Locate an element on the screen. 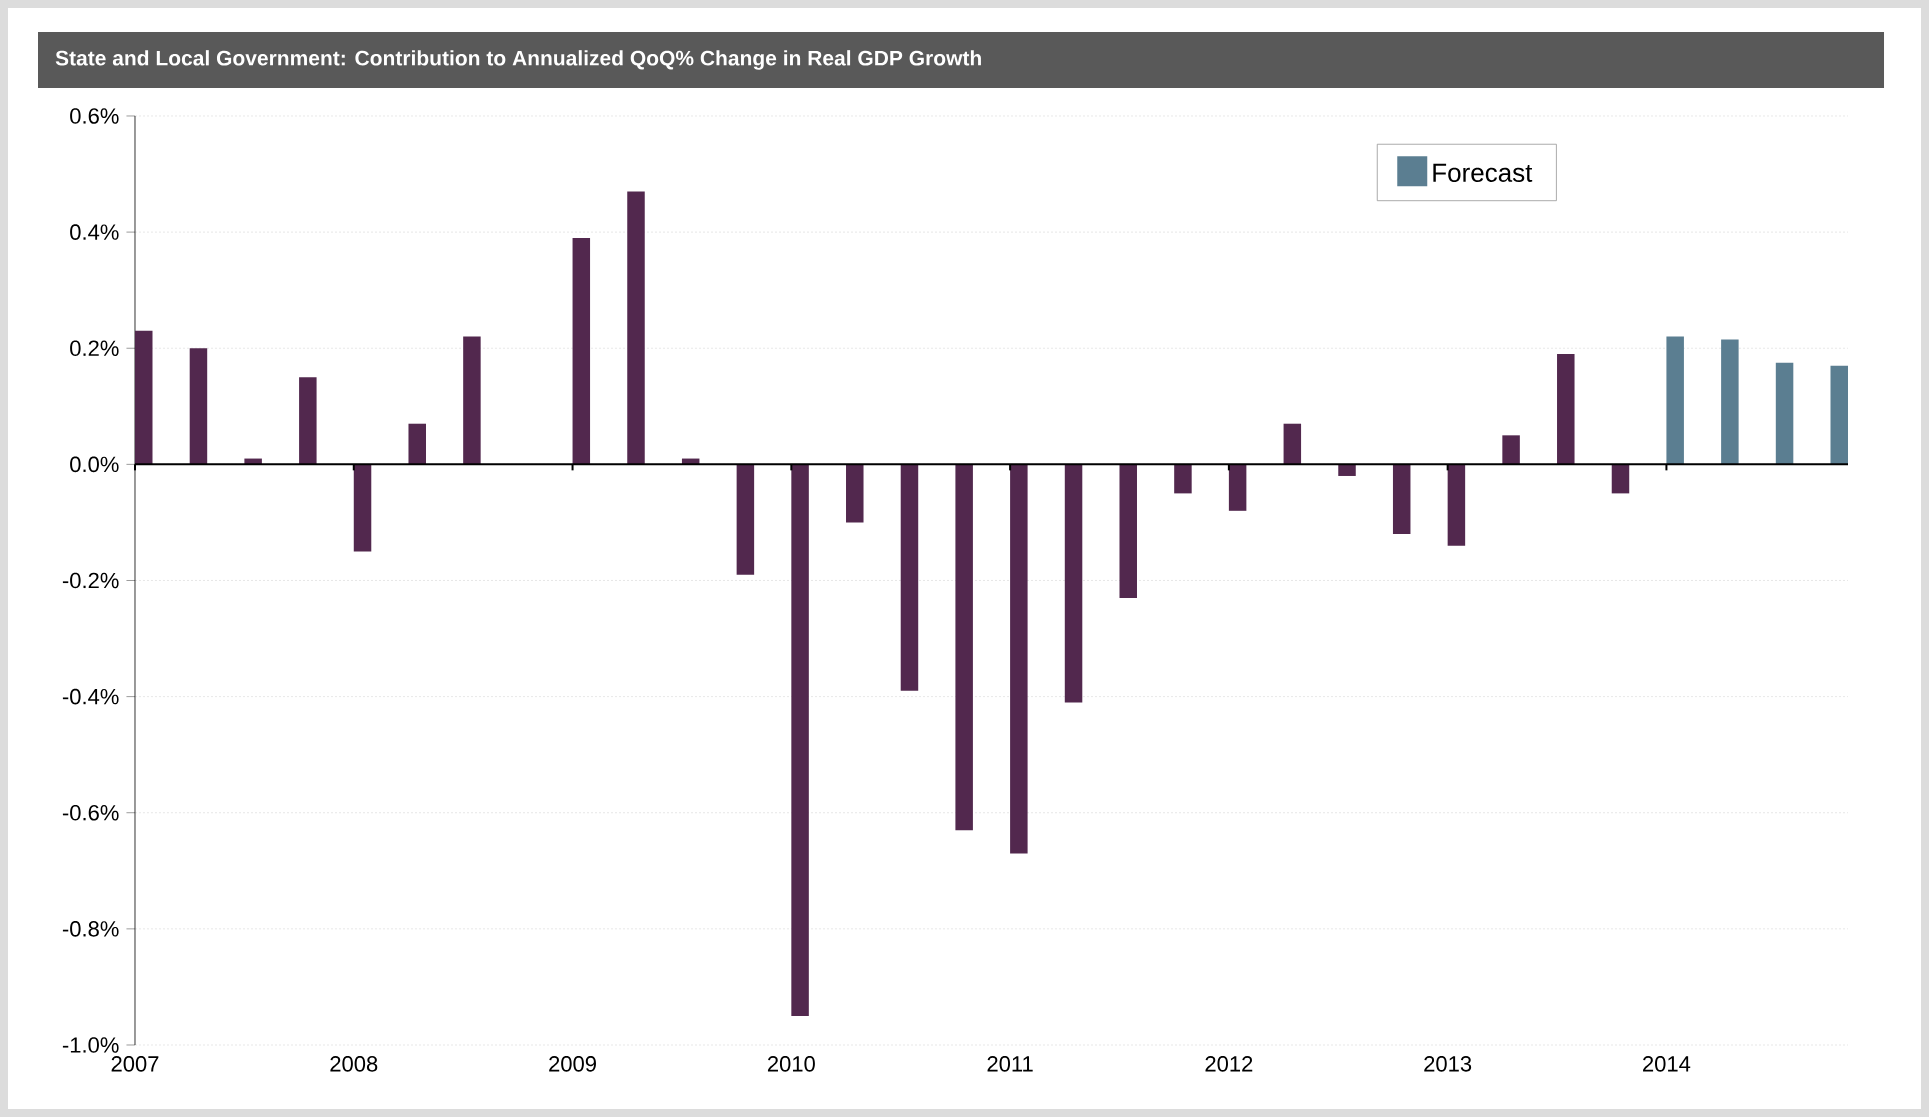 The width and height of the screenshot is (1929, 1117). y-tick-label: -0.6% is located at coordinates (90, 812).